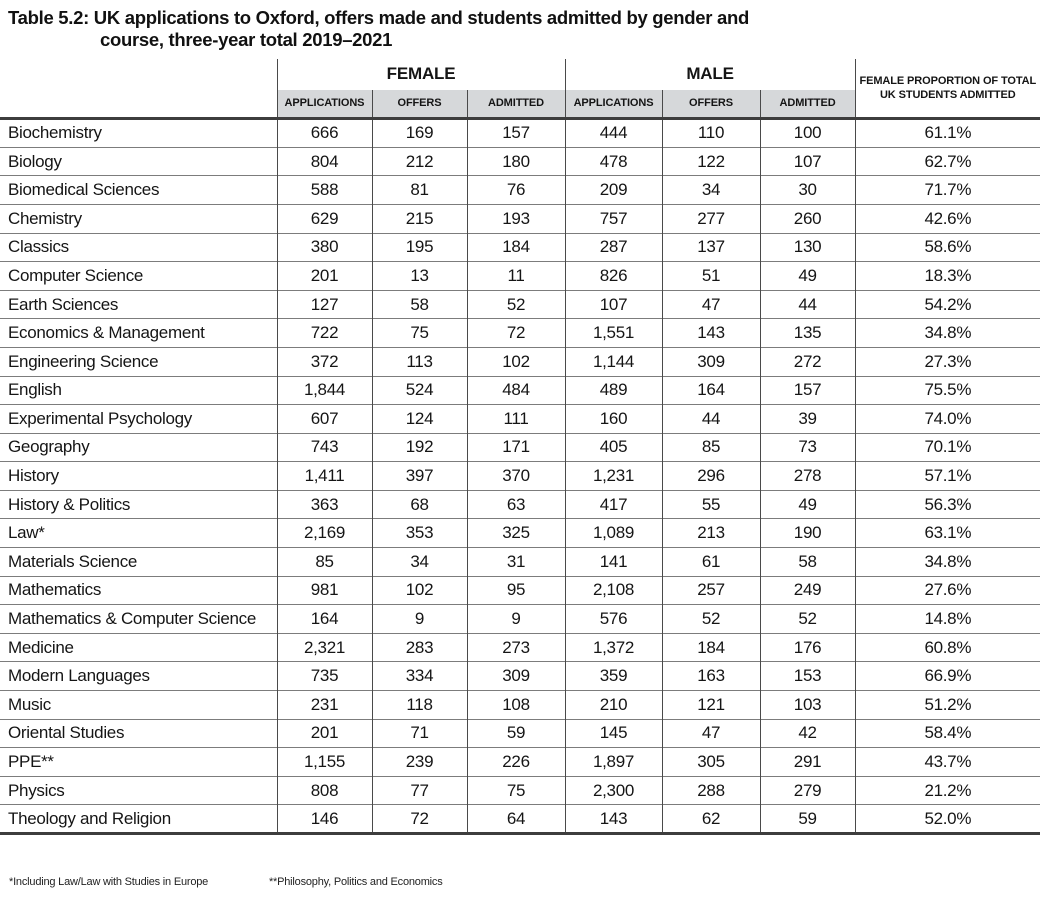 Image resolution: width=1049 pixels, height=906 pixels. I want to click on header-female-proportion-line1: FEMALE PROPORTION OF TOTAL, so click(948, 80).